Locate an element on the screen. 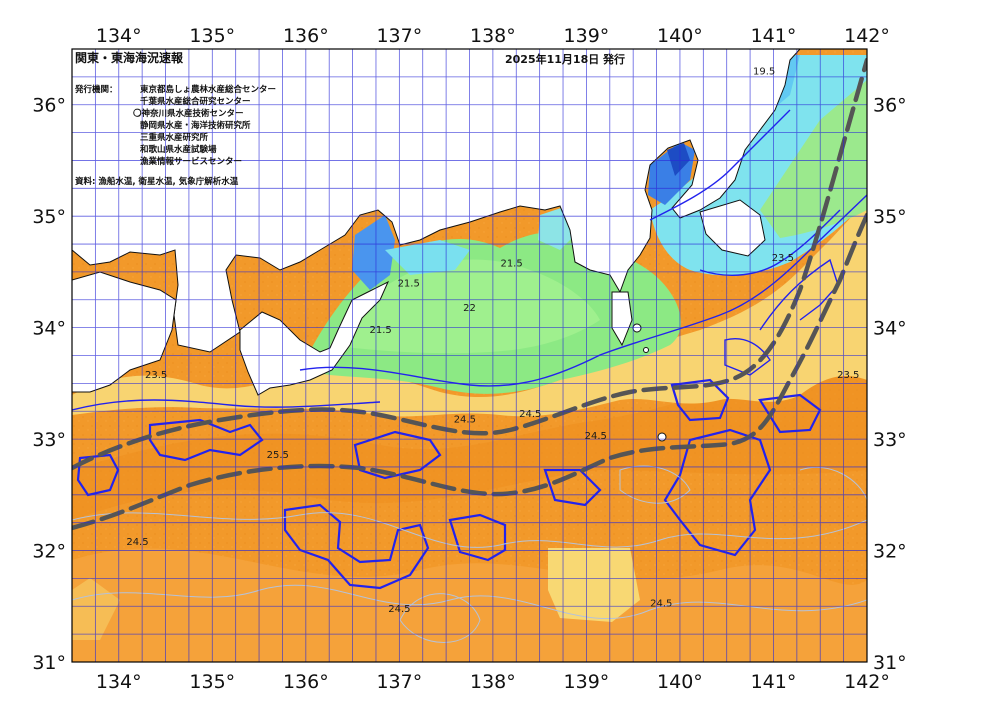  green-shelf-inner is located at coordinates (465, 306).